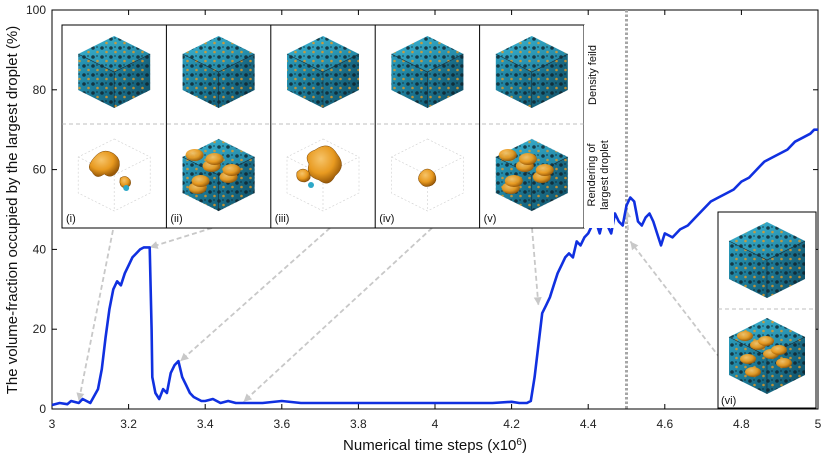 This screenshot has height=456, width=830. What do you see at coordinates (40, 249) in the screenshot?
I see `y-tick-label: 40` at bounding box center [40, 249].